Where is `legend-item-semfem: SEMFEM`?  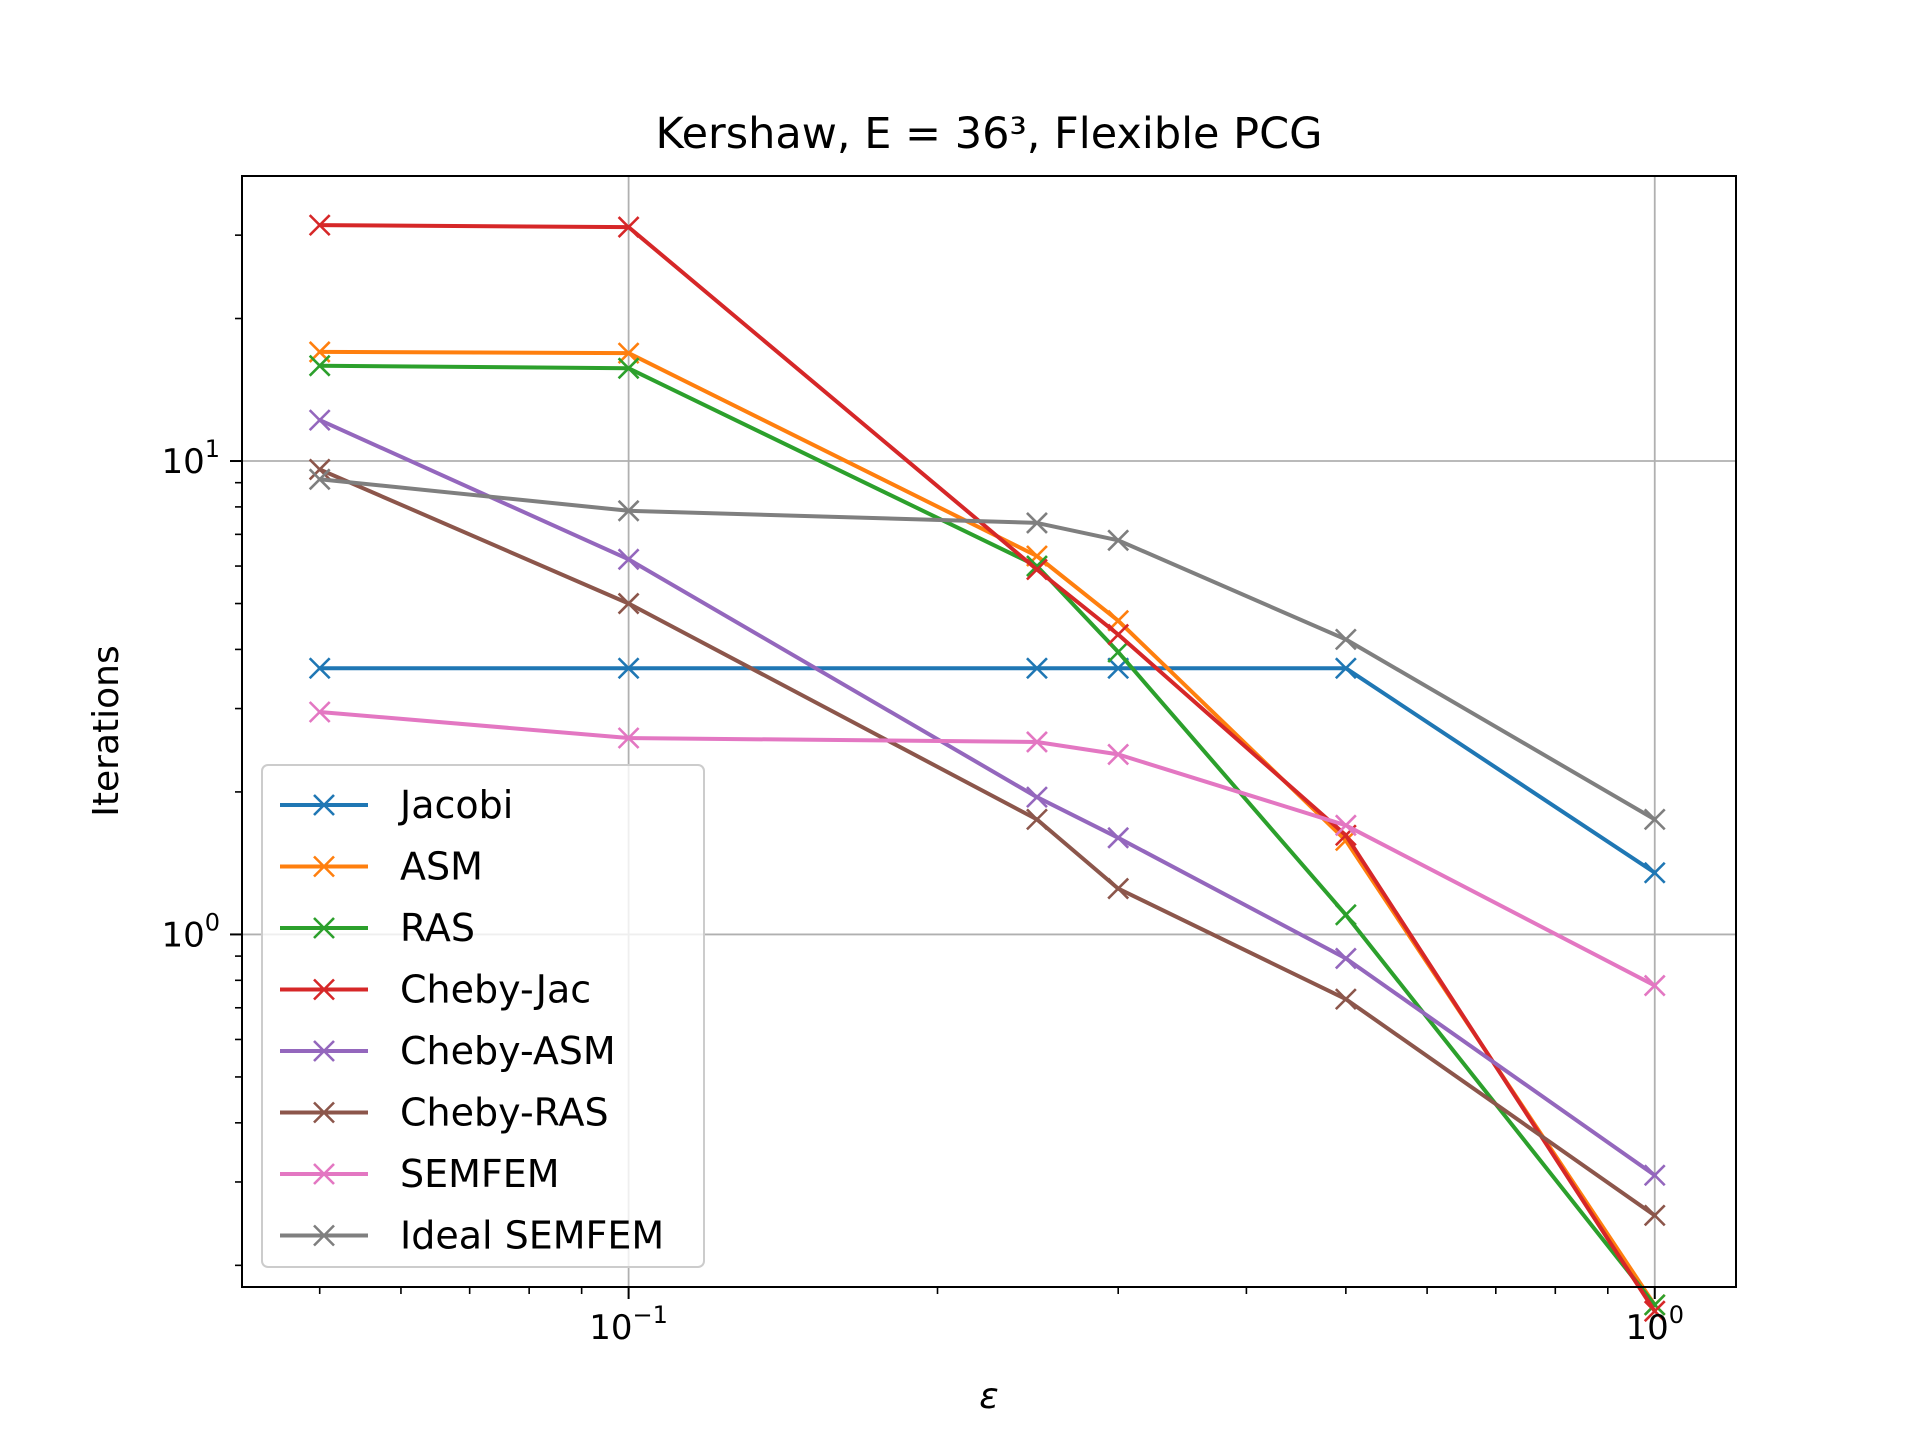 legend-item-semfem: SEMFEM is located at coordinates (420, 1174).